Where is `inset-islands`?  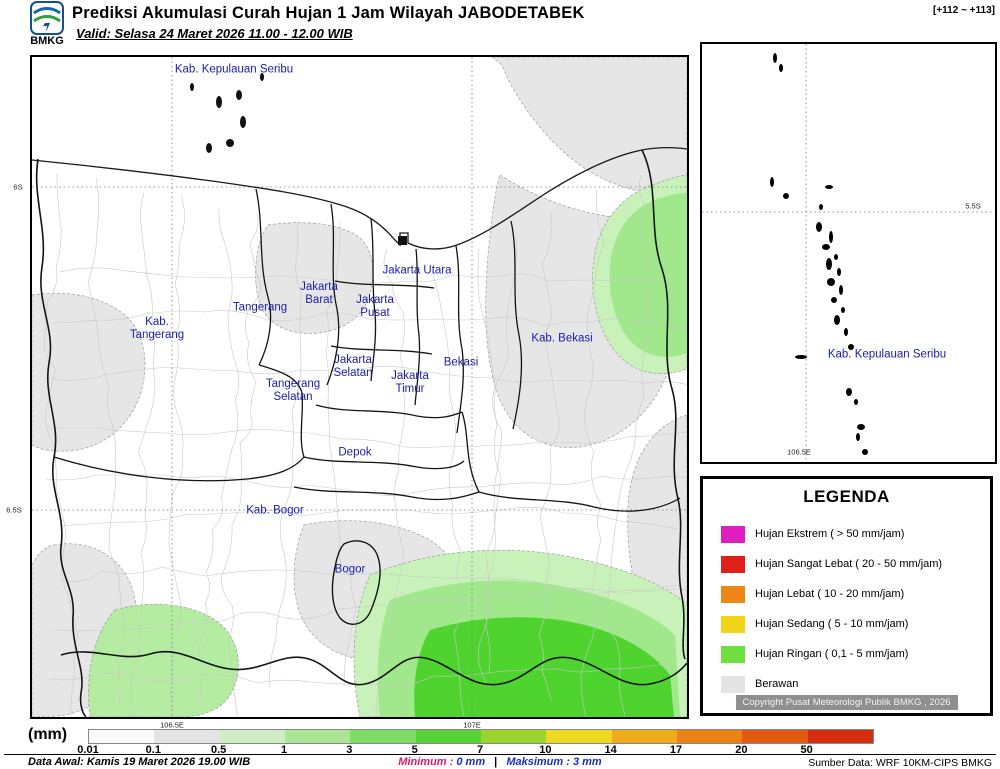 inset-islands is located at coordinates (819, 254).